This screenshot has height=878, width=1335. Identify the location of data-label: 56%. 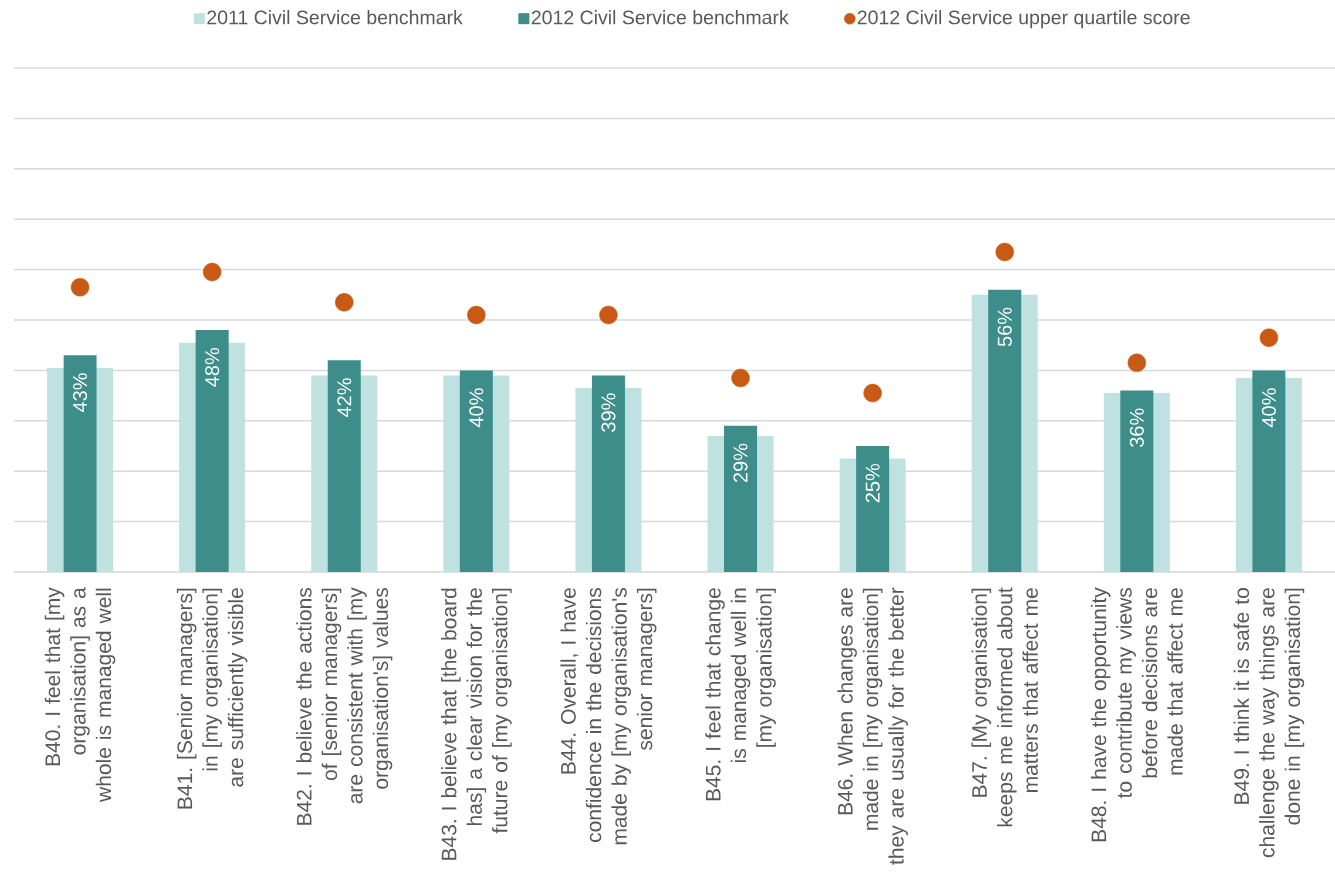
(1004, 327).